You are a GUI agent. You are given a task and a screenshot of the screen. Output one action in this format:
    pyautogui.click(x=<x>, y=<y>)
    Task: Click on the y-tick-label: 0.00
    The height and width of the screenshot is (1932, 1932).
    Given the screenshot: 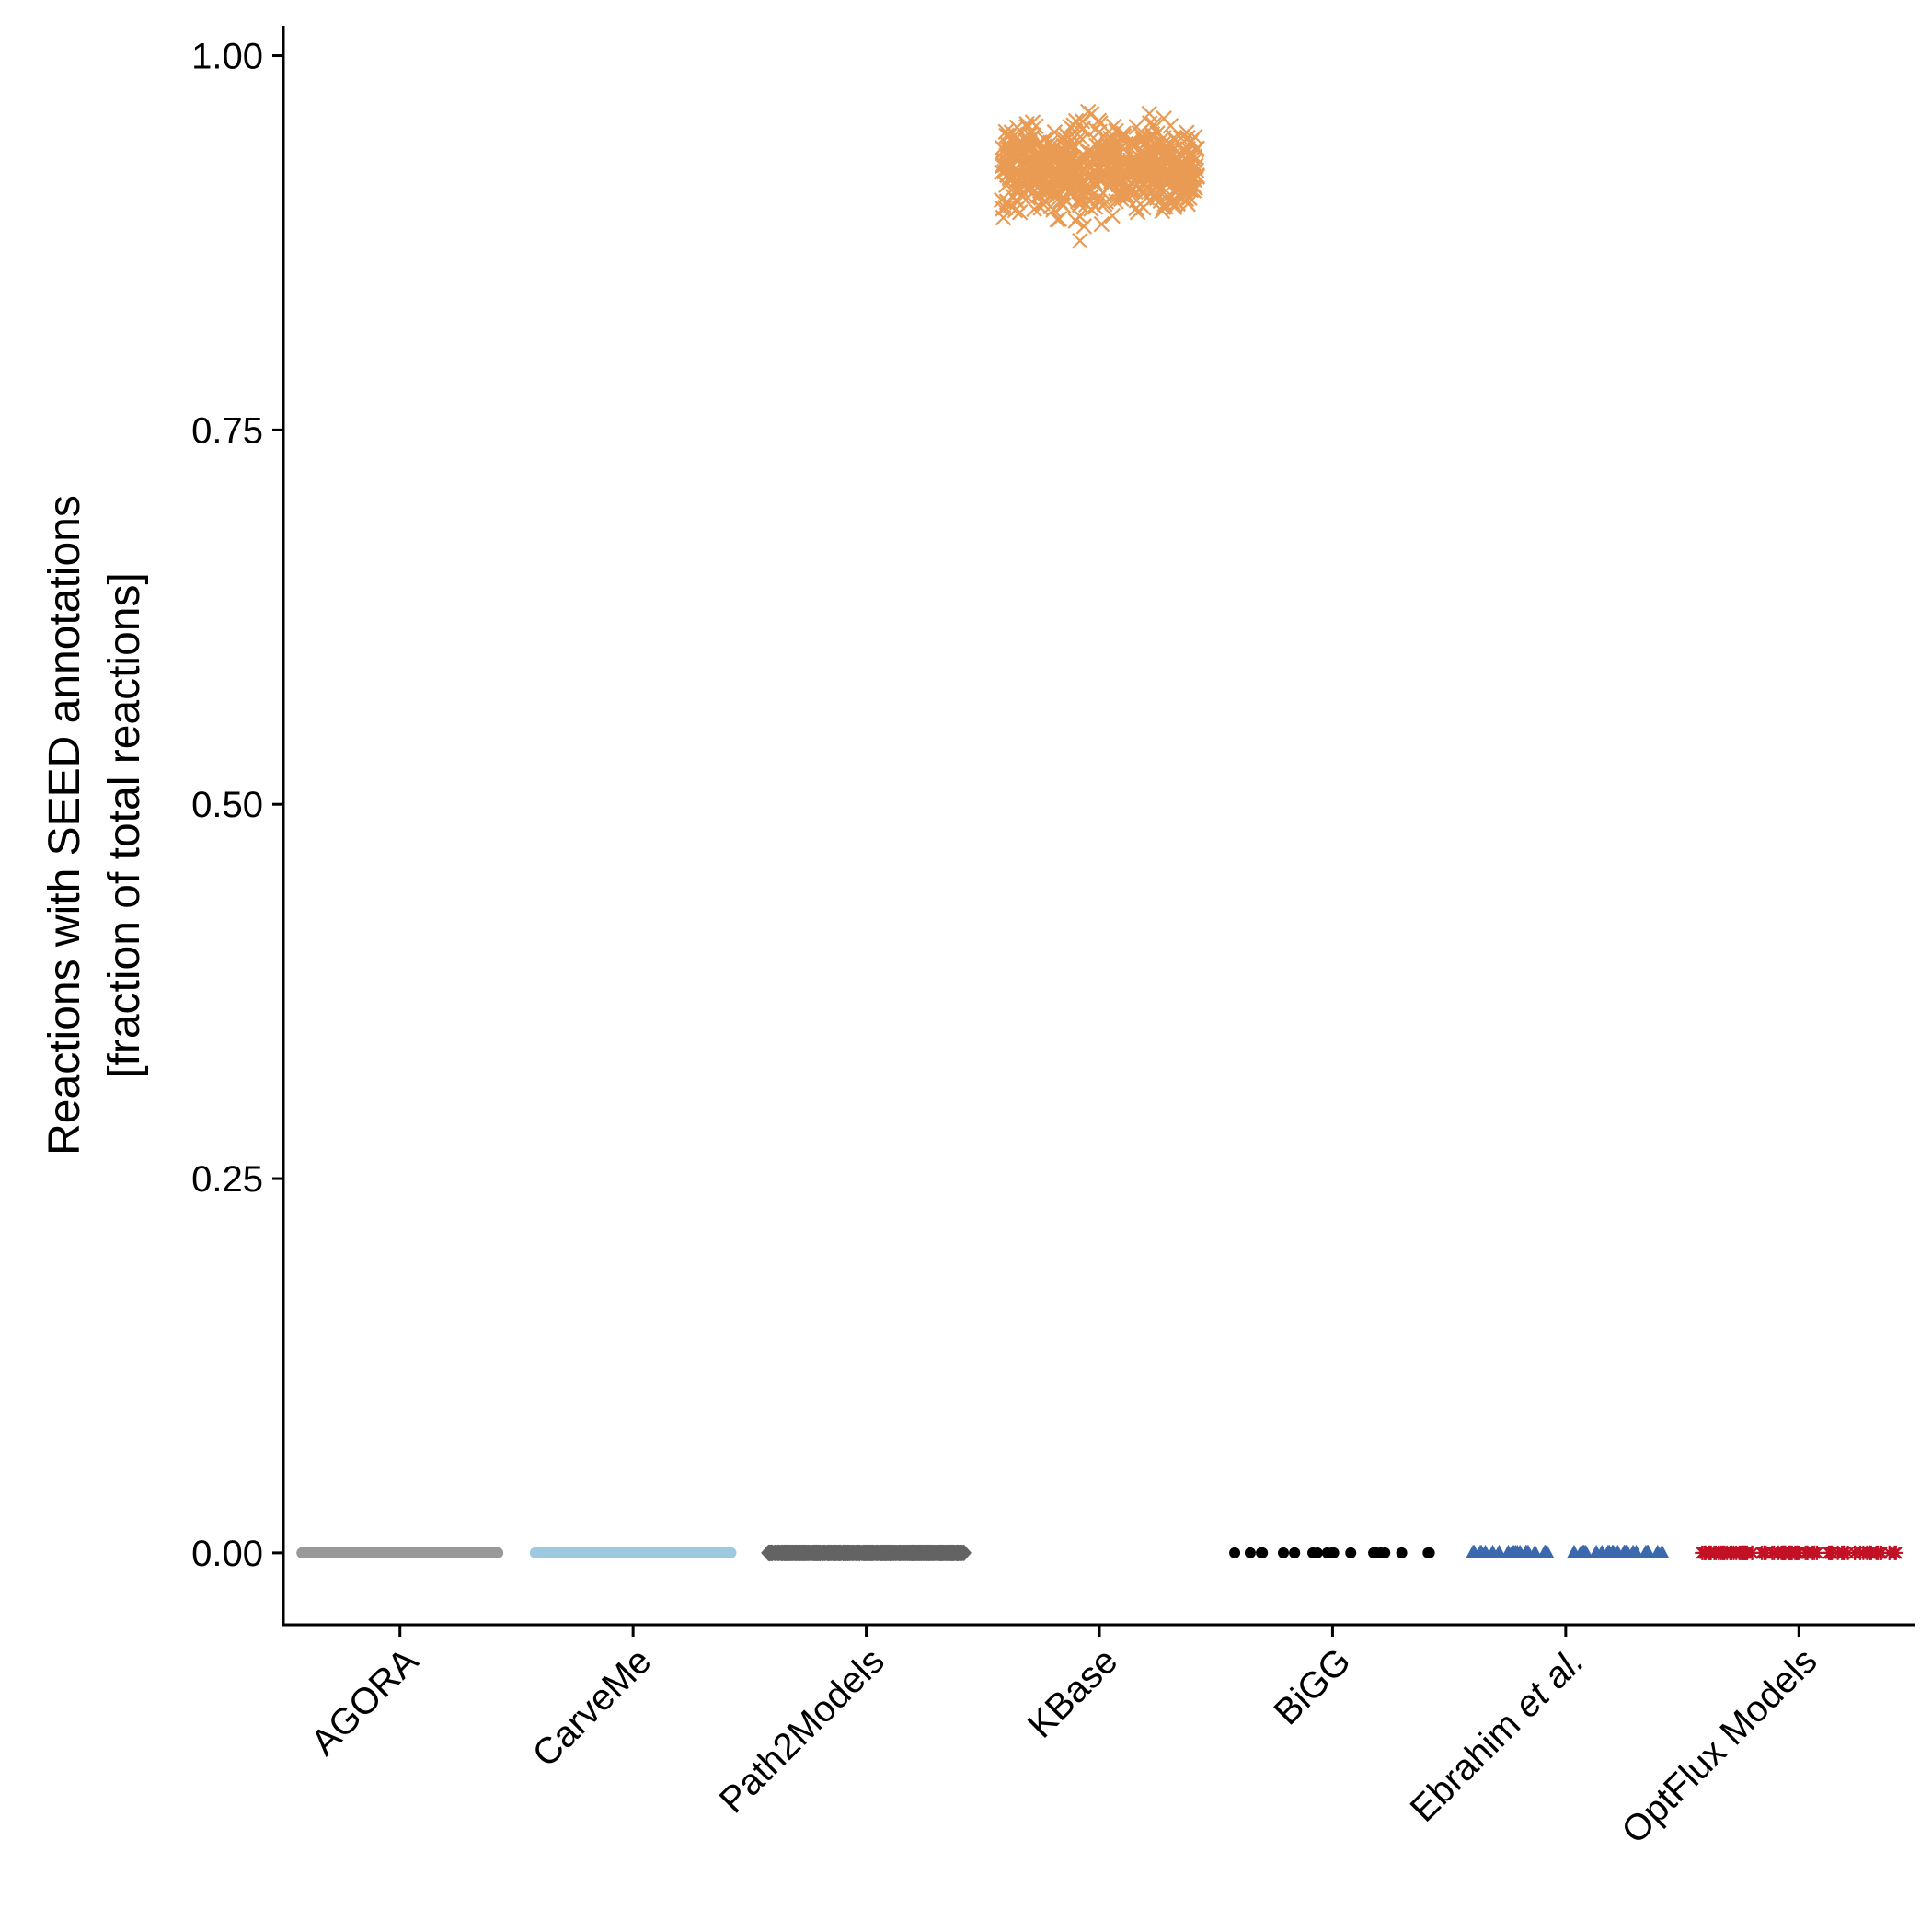 What is the action you would take?
    pyautogui.click(x=227, y=1554)
    